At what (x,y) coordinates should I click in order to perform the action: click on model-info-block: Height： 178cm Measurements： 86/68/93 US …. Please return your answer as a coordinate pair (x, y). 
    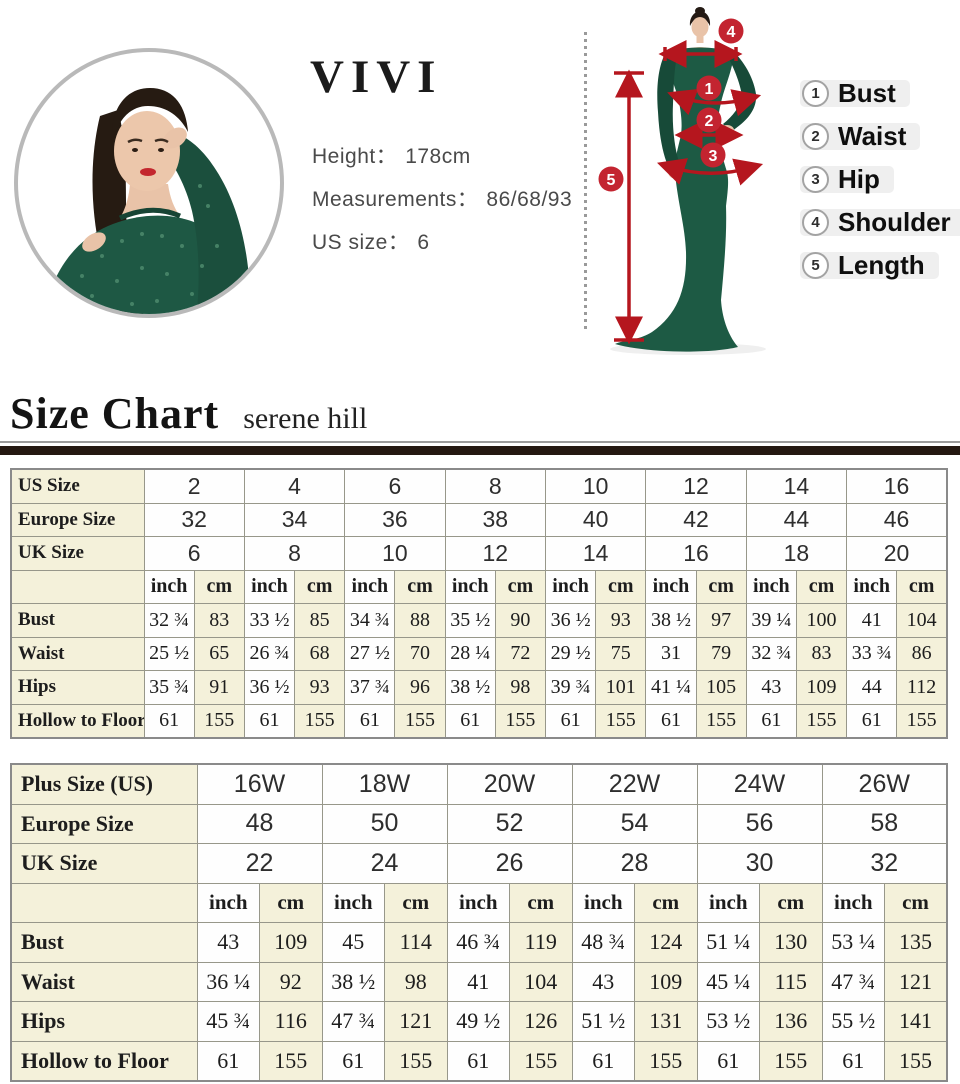
    Looking at the image, I should click on (442, 204).